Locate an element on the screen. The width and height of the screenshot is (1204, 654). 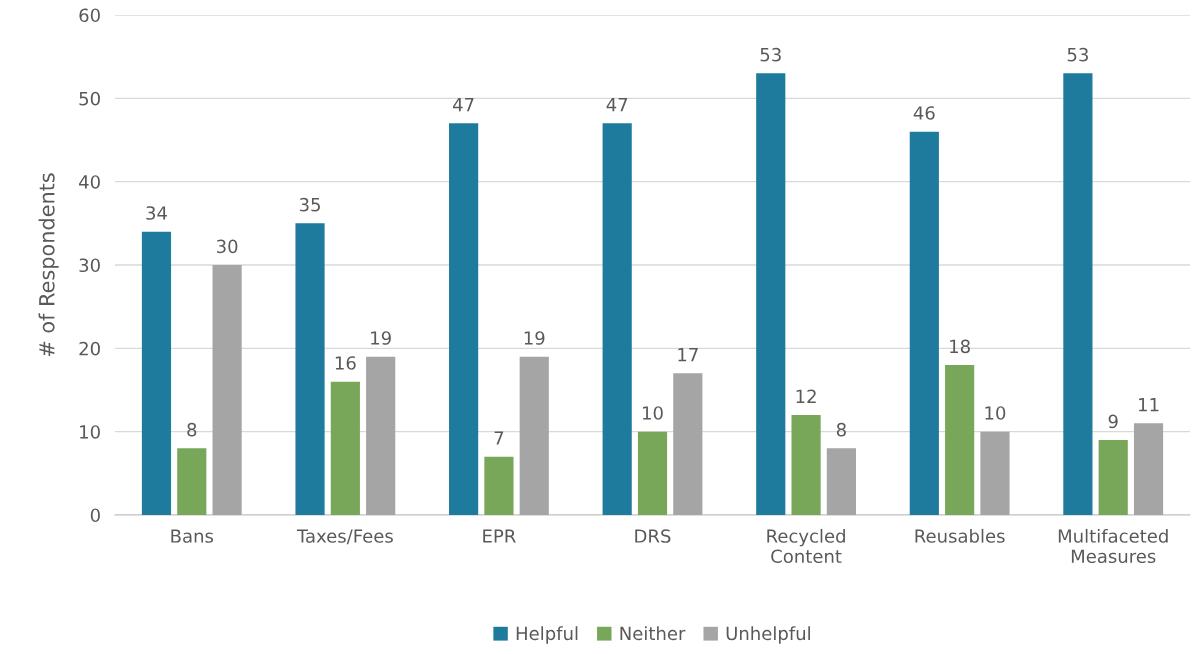
data-label: 34 is located at coordinates (156, 213).